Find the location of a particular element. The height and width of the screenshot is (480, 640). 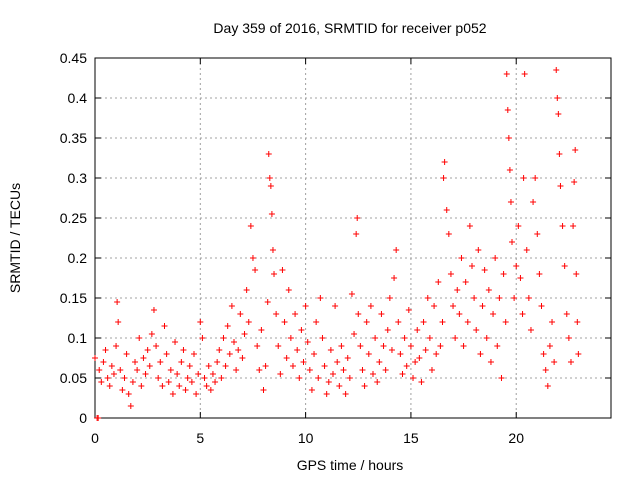

y-axis-label: SRMTID / TECUs is located at coordinates (15, 238).